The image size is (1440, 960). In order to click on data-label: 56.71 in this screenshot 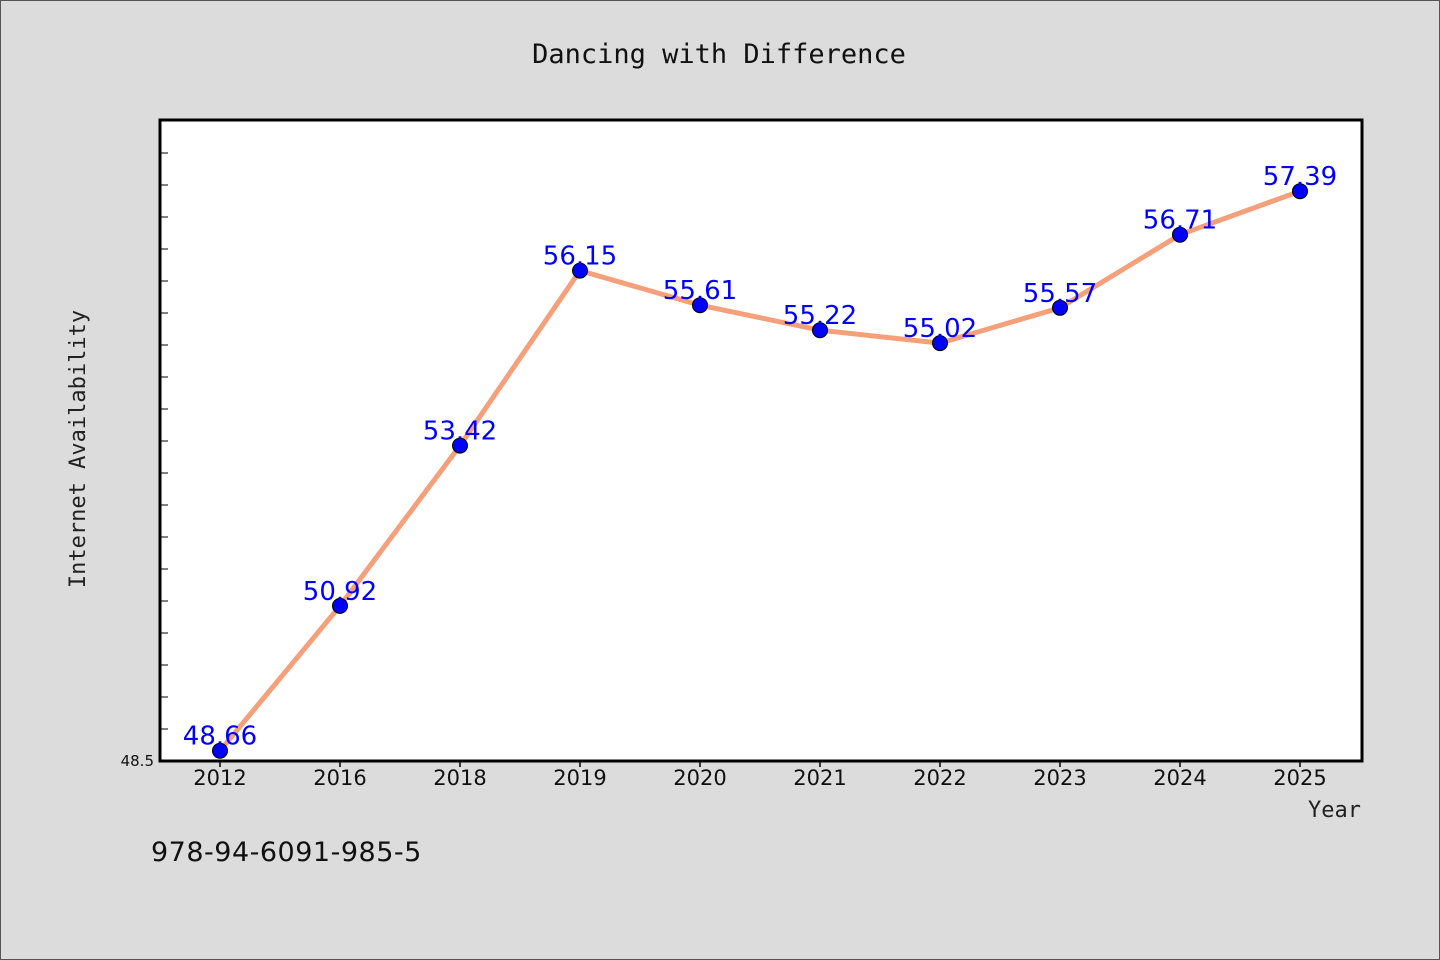, I will do `click(1180, 221)`.